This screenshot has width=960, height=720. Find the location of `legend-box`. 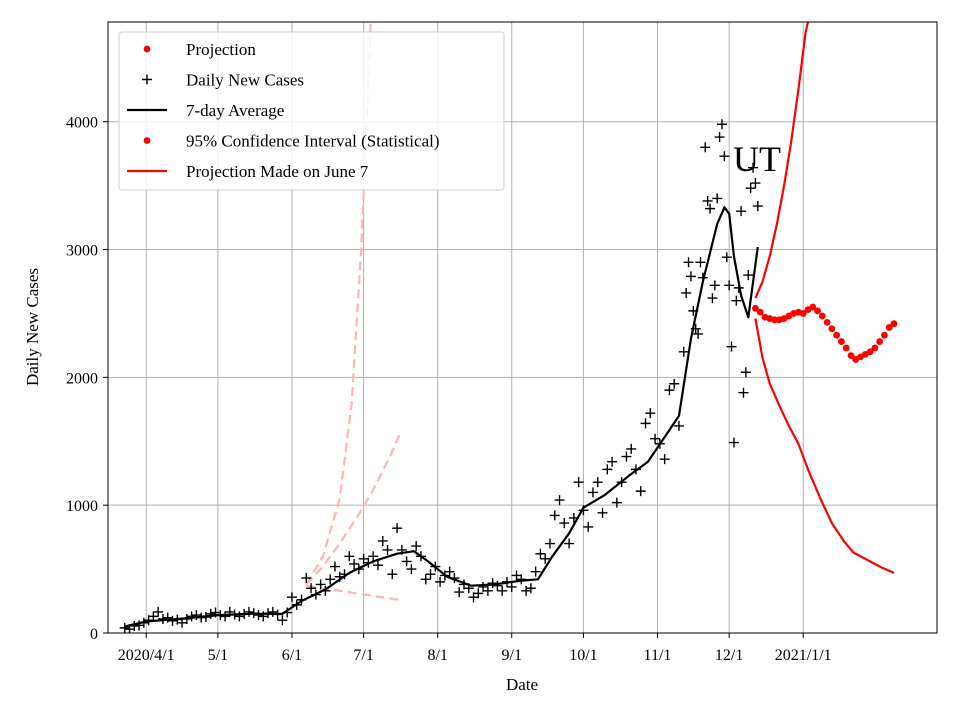

legend-box is located at coordinates (311, 111).